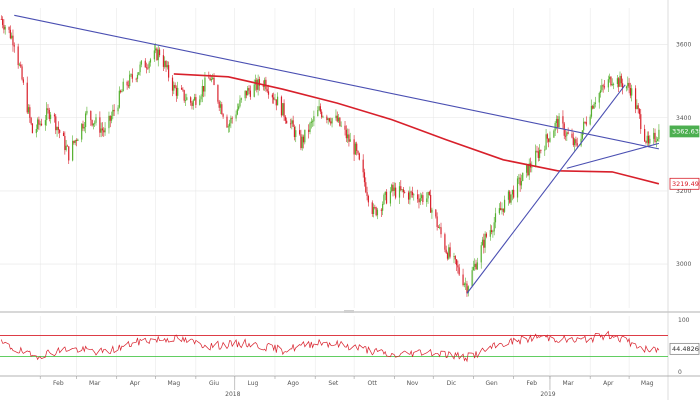  Describe the element at coordinates (135, 383) in the screenshot. I see `month-label: Apr` at that location.